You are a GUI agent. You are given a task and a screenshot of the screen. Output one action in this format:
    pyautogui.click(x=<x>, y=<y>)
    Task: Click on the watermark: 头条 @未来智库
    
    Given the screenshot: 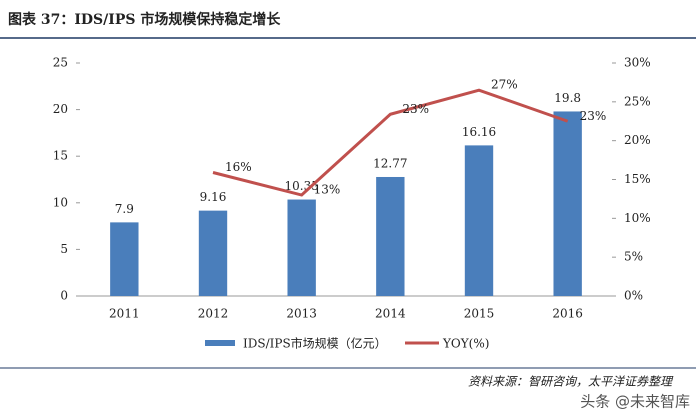 What is the action you would take?
    pyautogui.click(x=635, y=402)
    